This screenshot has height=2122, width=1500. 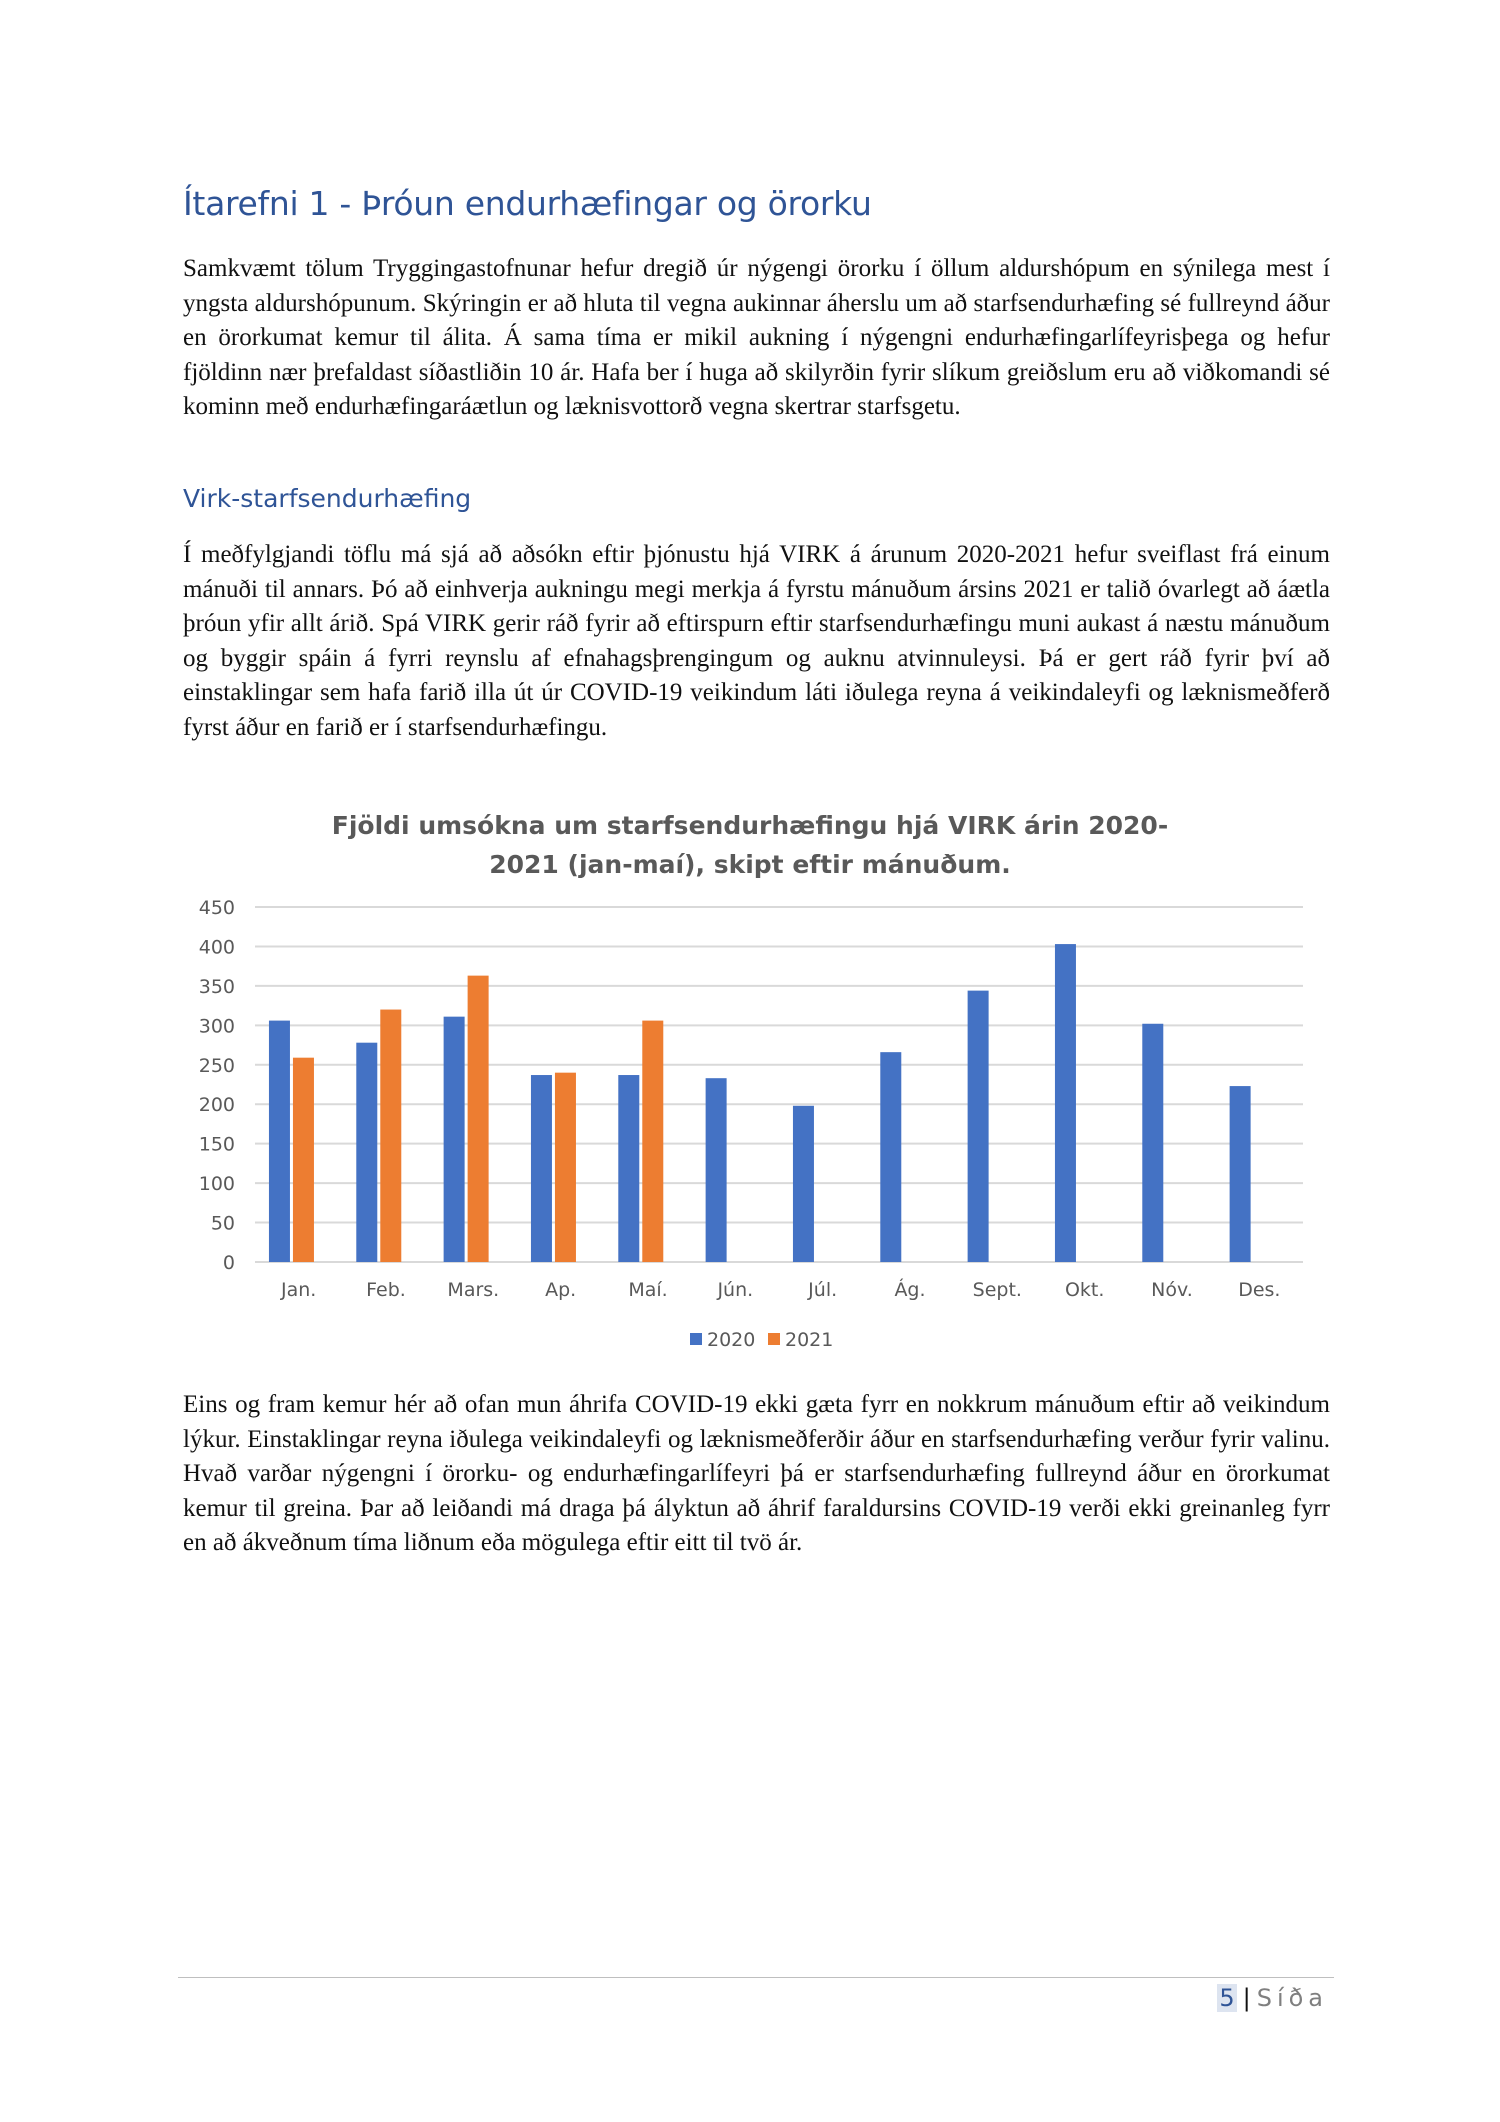 What do you see at coordinates (997, 1290) in the screenshot?
I see `x-tick-label: Sept.` at bounding box center [997, 1290].